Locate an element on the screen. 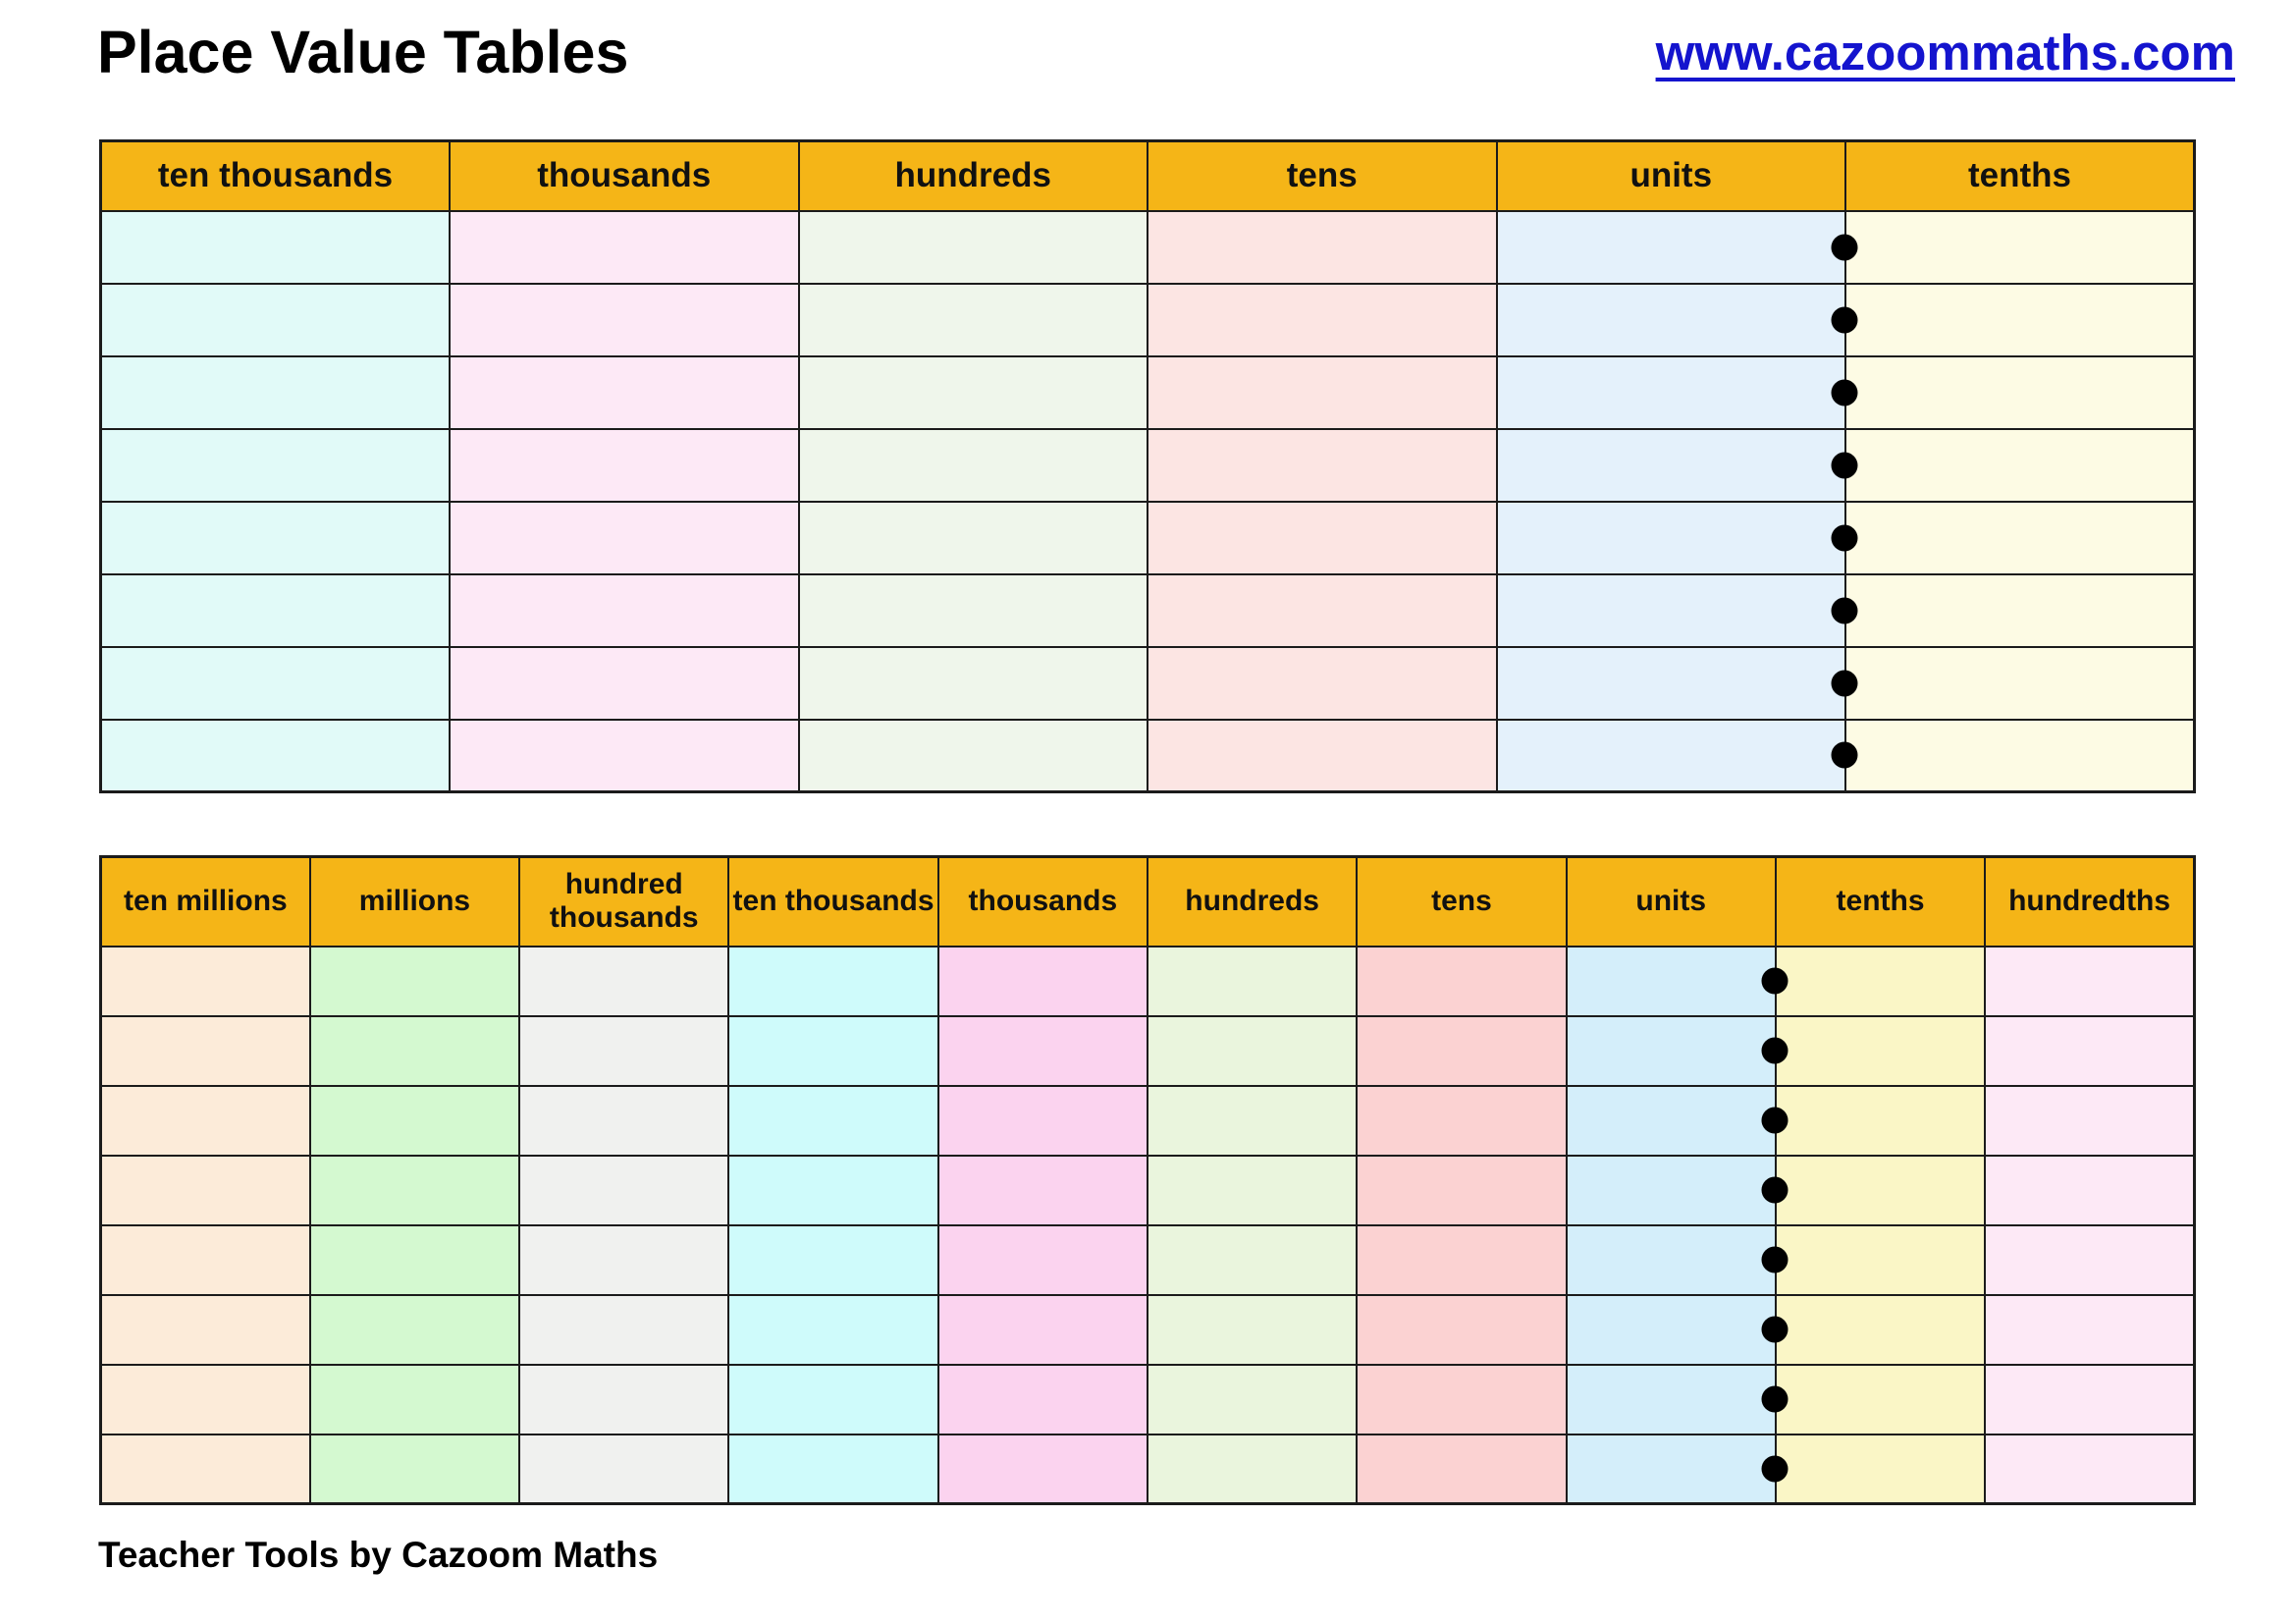 The image size is (2296, 1624). column-header-hundred-thousands: hundred thousands is located at coordinates (624, 901).